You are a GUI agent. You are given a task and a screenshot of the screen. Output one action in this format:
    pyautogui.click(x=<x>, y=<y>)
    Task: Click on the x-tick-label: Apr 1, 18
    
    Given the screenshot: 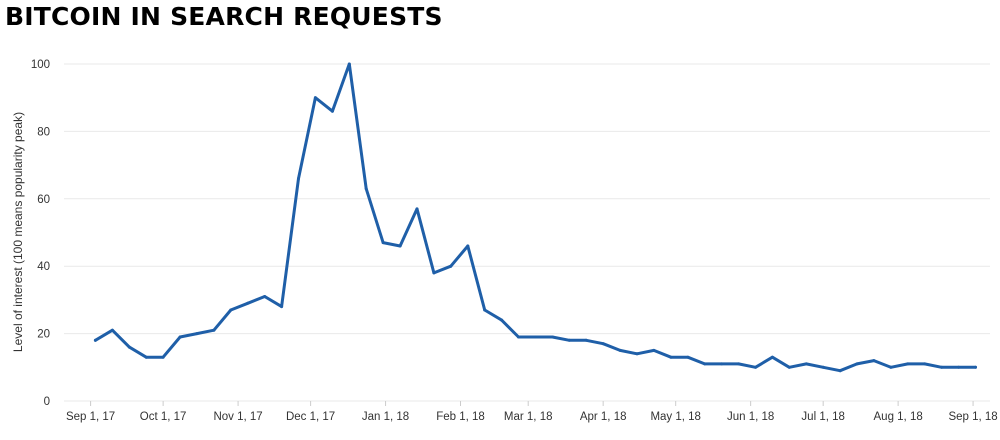 What is the action you would take?
    pyautogui.click(x=603, y=417)
    